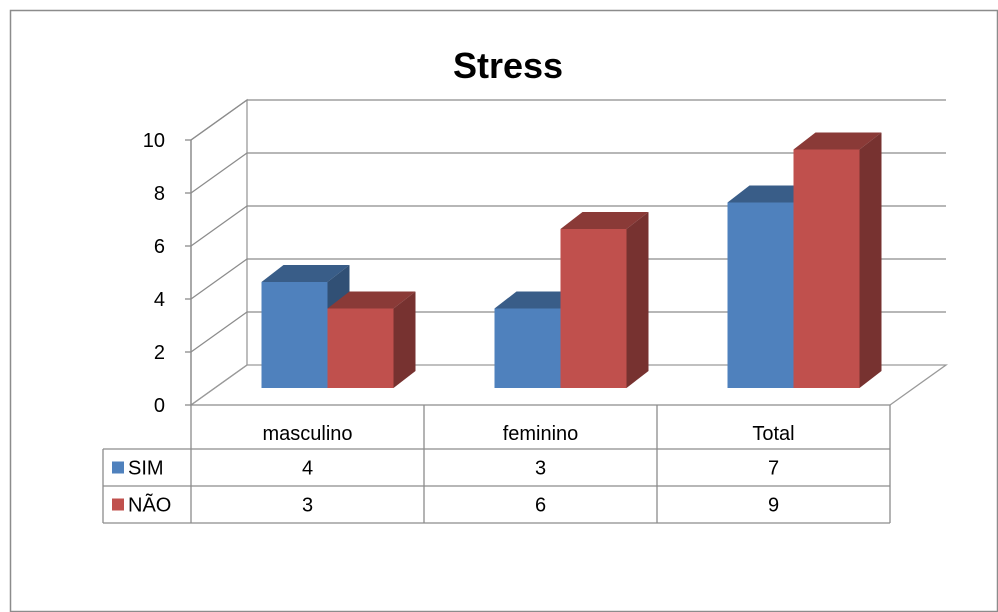  I want to click on y-axis: 0 2 4 6 8 10, so click(167, 273).